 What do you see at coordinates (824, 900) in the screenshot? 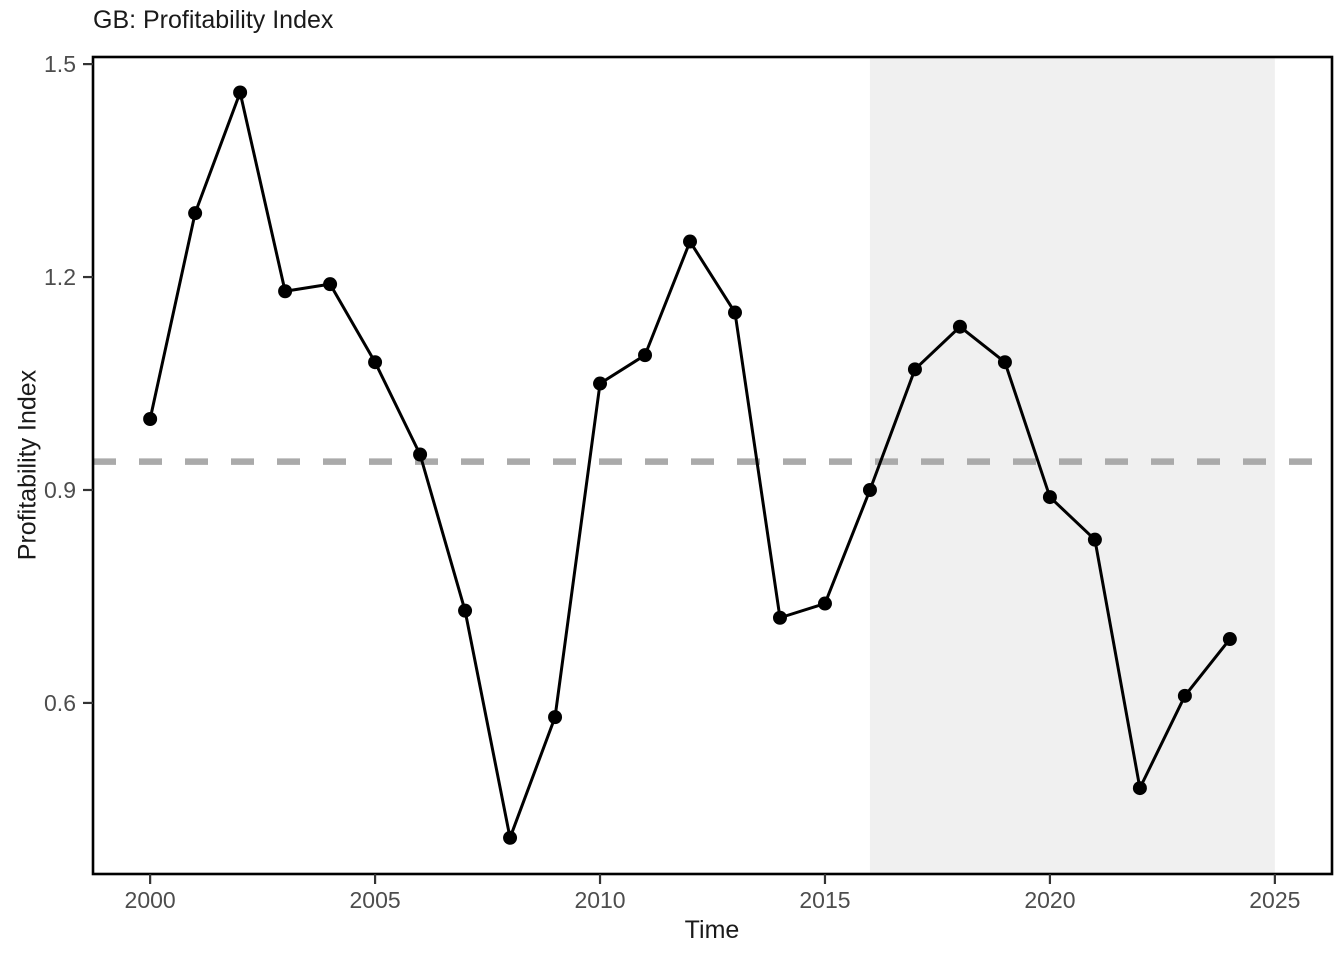
I see `x-tick-label: 2015` at bounding box center [824, 900].